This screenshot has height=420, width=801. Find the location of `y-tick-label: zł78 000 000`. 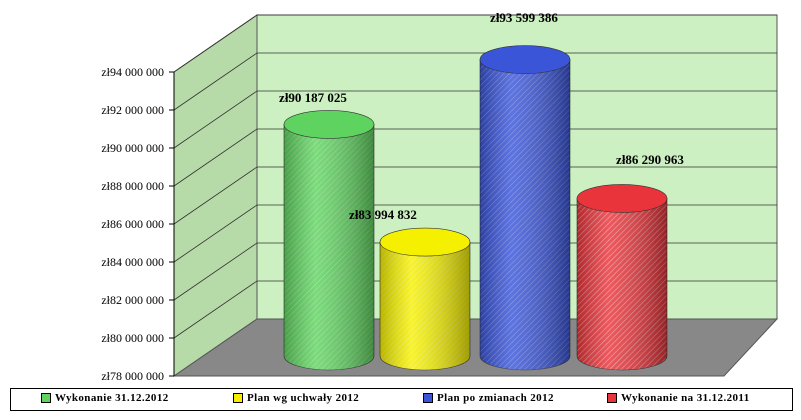

y-tick-label: zł78 000 000 is located at coordinates (132, 376).